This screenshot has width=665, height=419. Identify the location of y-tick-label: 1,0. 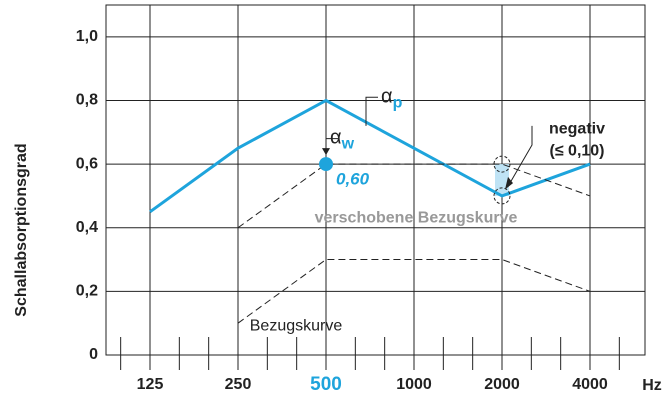
(87, 36).